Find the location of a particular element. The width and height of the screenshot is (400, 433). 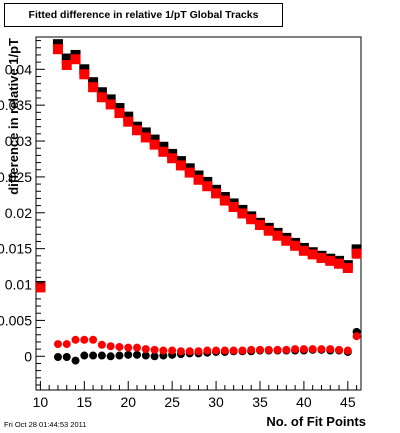

x-tick-label: 25 is located at coordinates (172, 402).